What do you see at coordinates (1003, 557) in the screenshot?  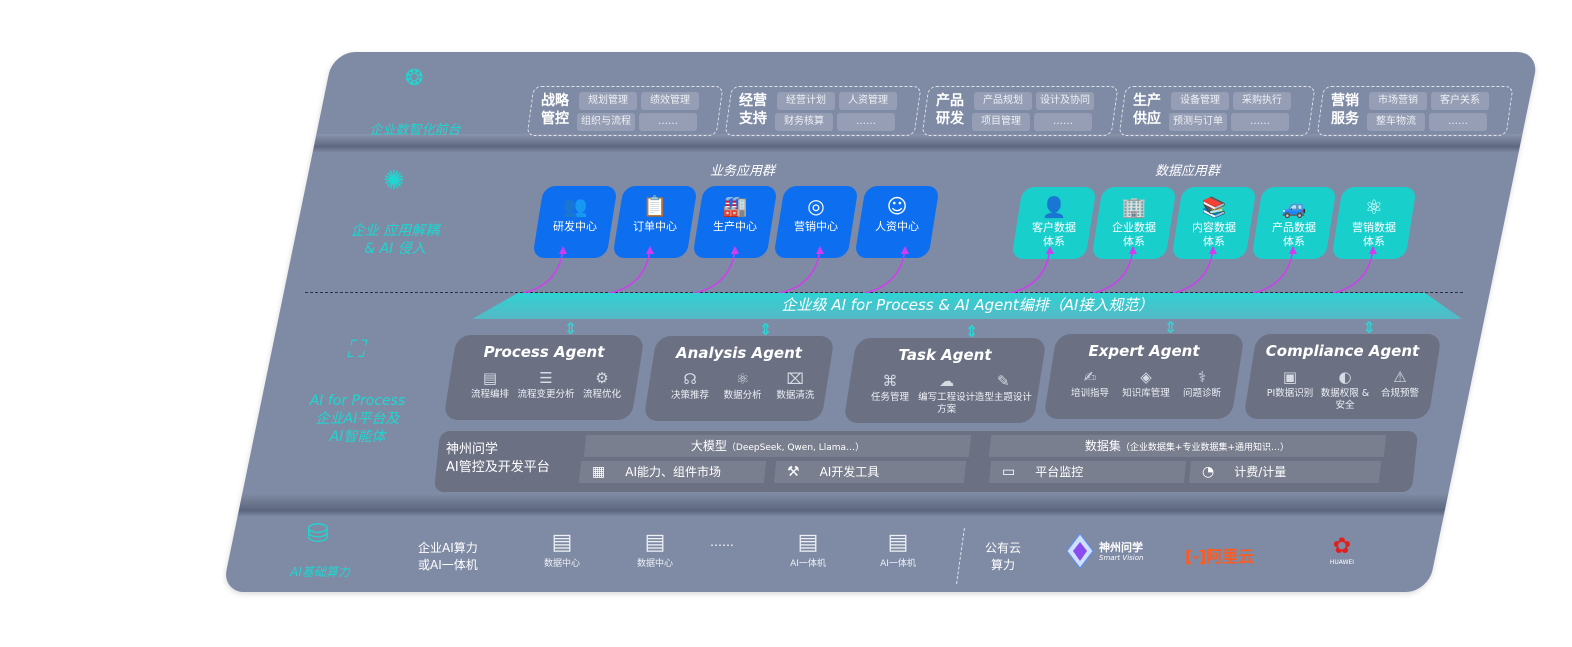 I see `public-cloud-label: 公有云 算力` at bounding box center [1003, 557].